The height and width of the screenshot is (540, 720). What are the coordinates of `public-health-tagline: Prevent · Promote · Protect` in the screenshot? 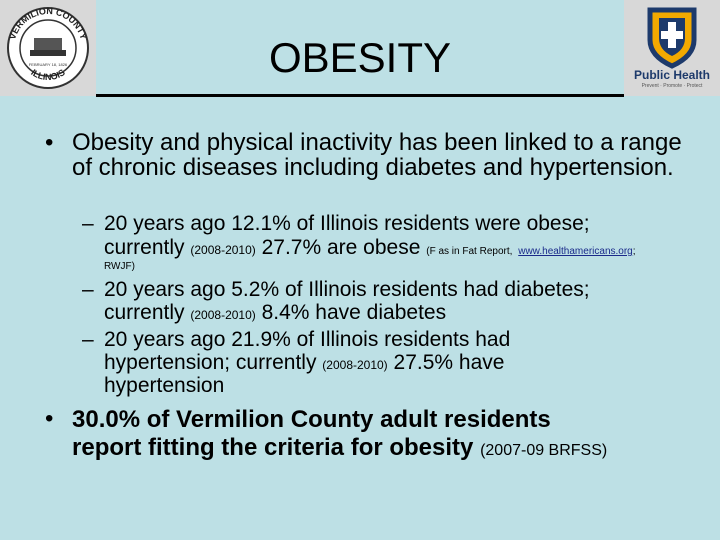 It's located at (672, 86).